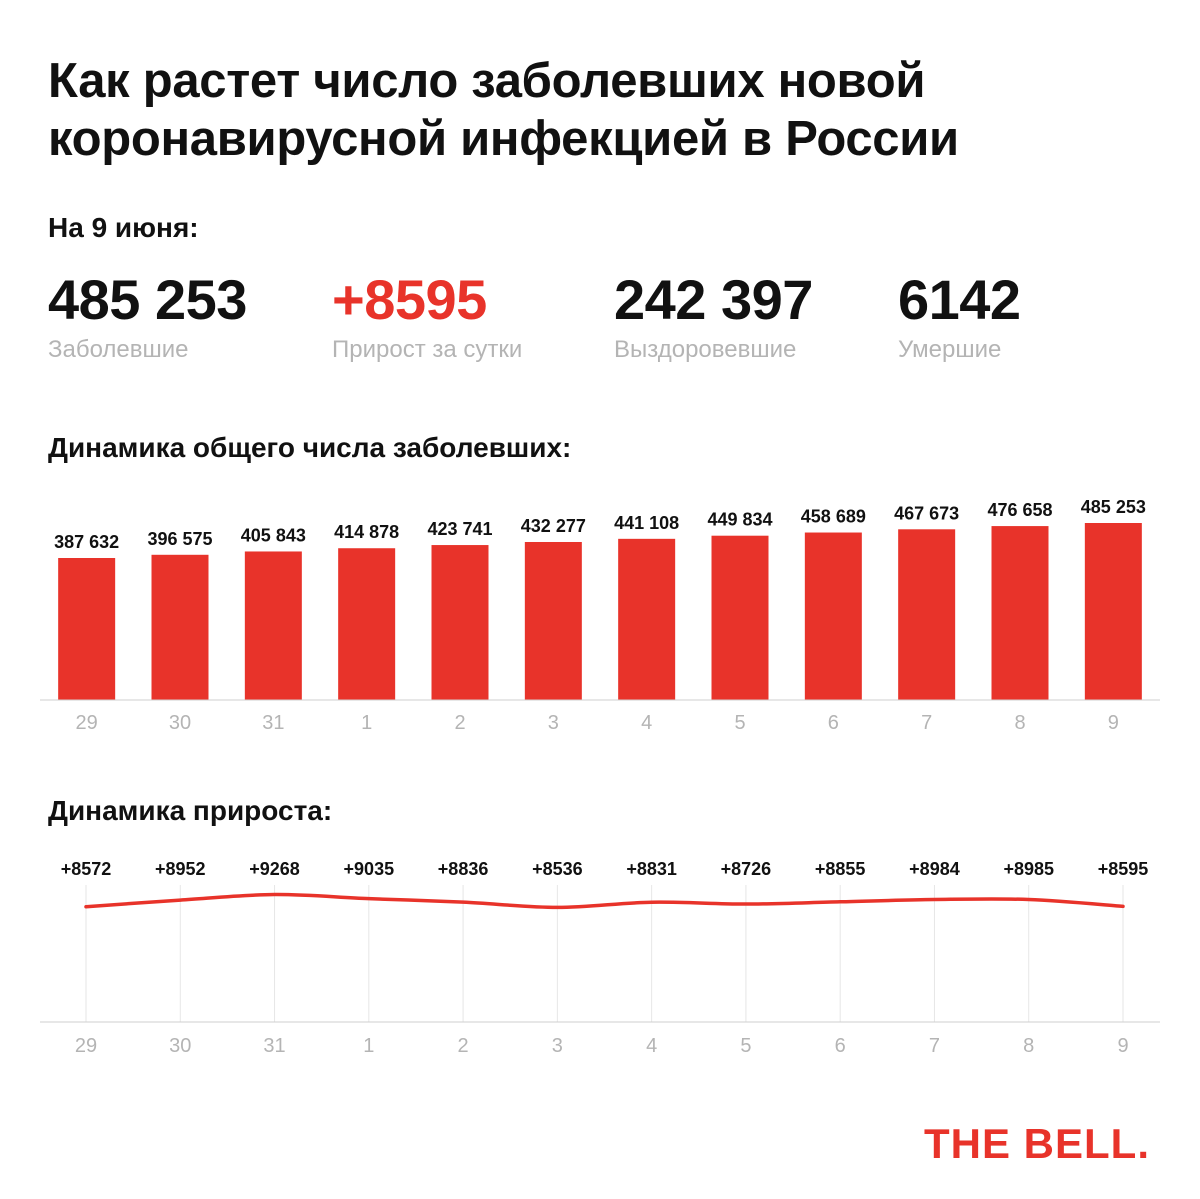 The image size is (1200, 1199). I want to click on line-value-label: +9035, so click(369, 869).